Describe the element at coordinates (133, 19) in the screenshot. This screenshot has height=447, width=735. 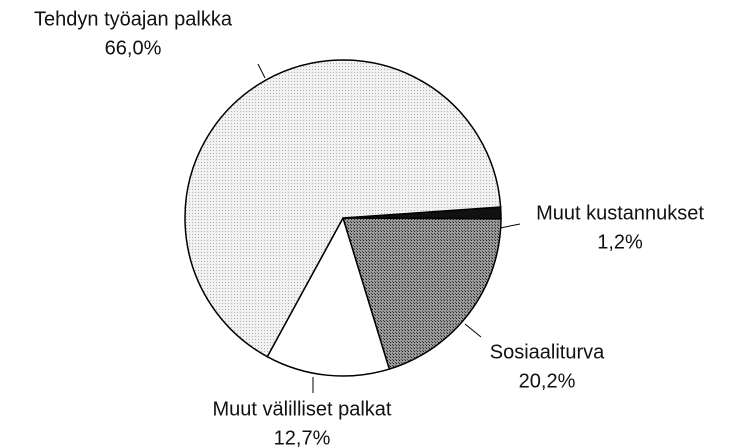
I see `slice-label: Tehdyn työajan palkka` at that location.